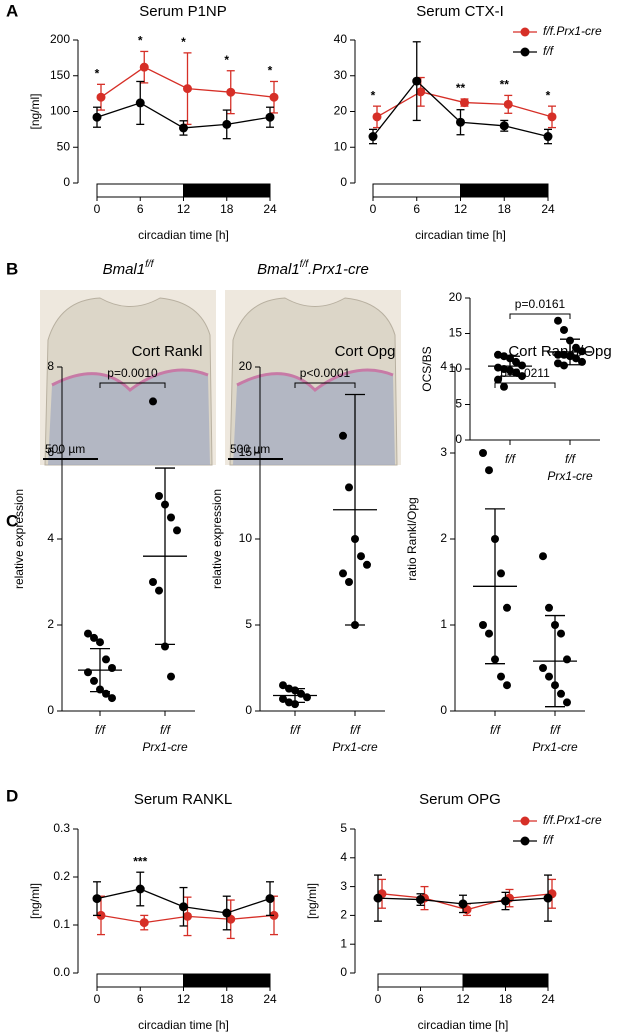 The height and width of the screenshot is (1036, 623). Describe the element at coordinates (60, 111) in the screenshot. I see `y-tick-label: 100` at that location.